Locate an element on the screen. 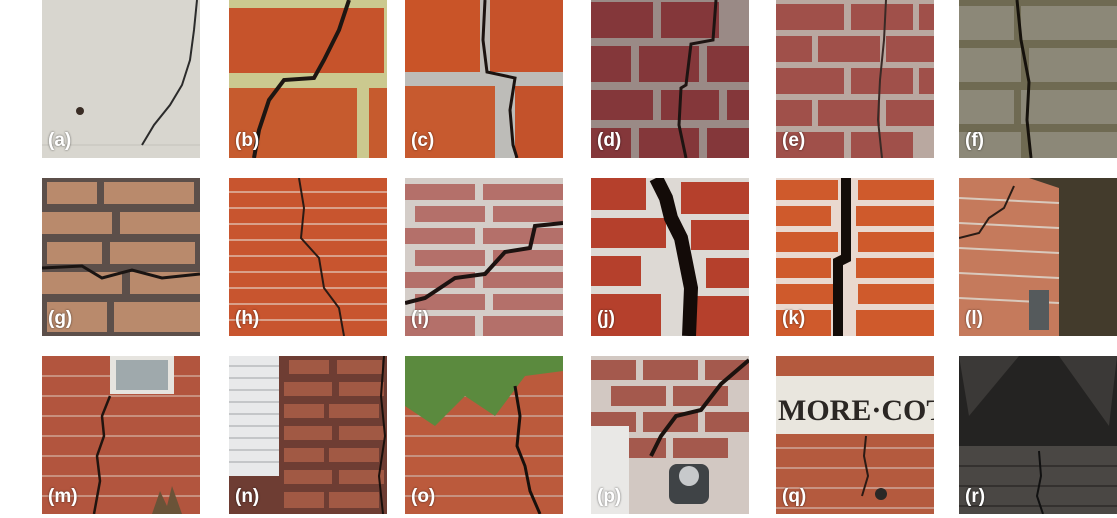  crack-panel-d: (d) is located at coordinates (670, 79).